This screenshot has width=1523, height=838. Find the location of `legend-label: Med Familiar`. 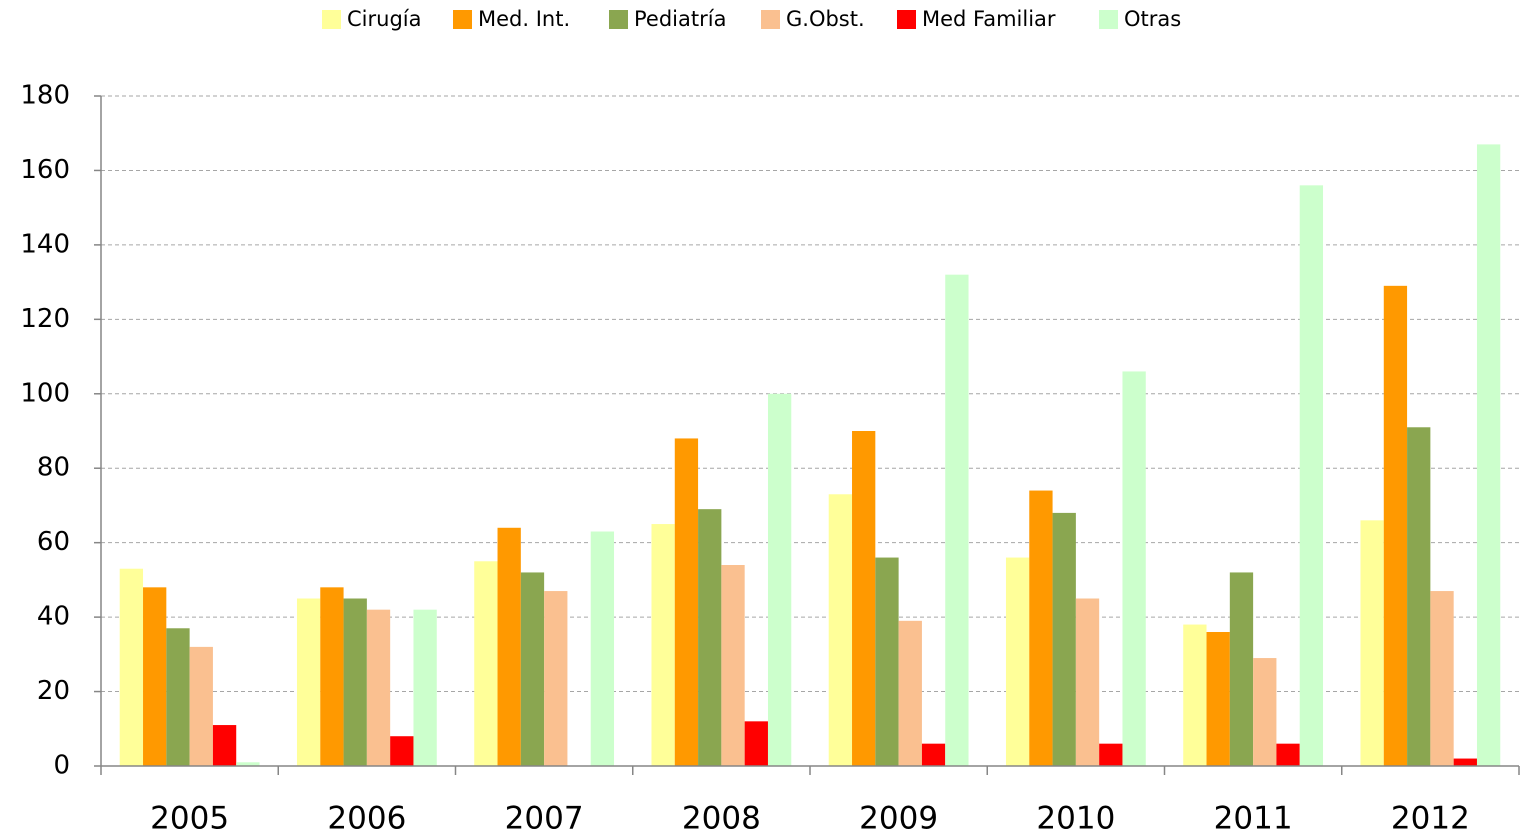

legend-label: Med Familiar is located at coordinates (989, 19).